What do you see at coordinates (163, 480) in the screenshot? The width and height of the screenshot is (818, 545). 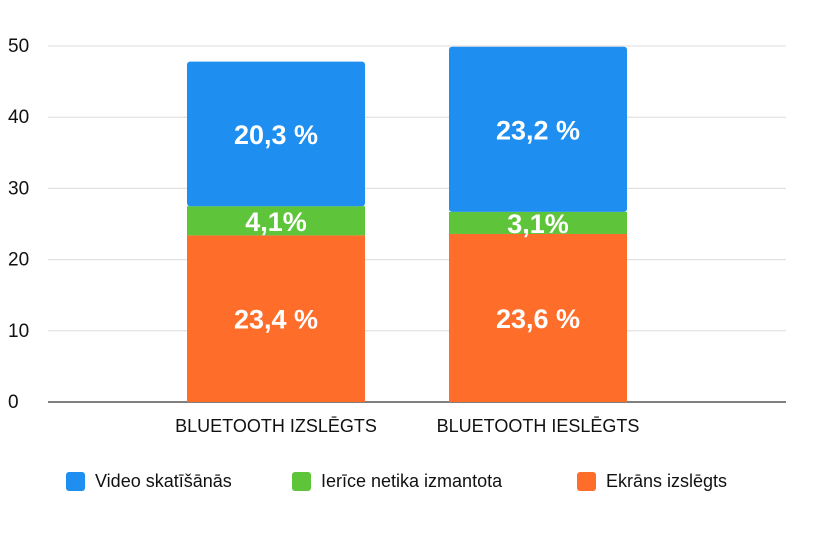 I see `legend-label: Video skatīšānās` at bounding box center [163, 480].